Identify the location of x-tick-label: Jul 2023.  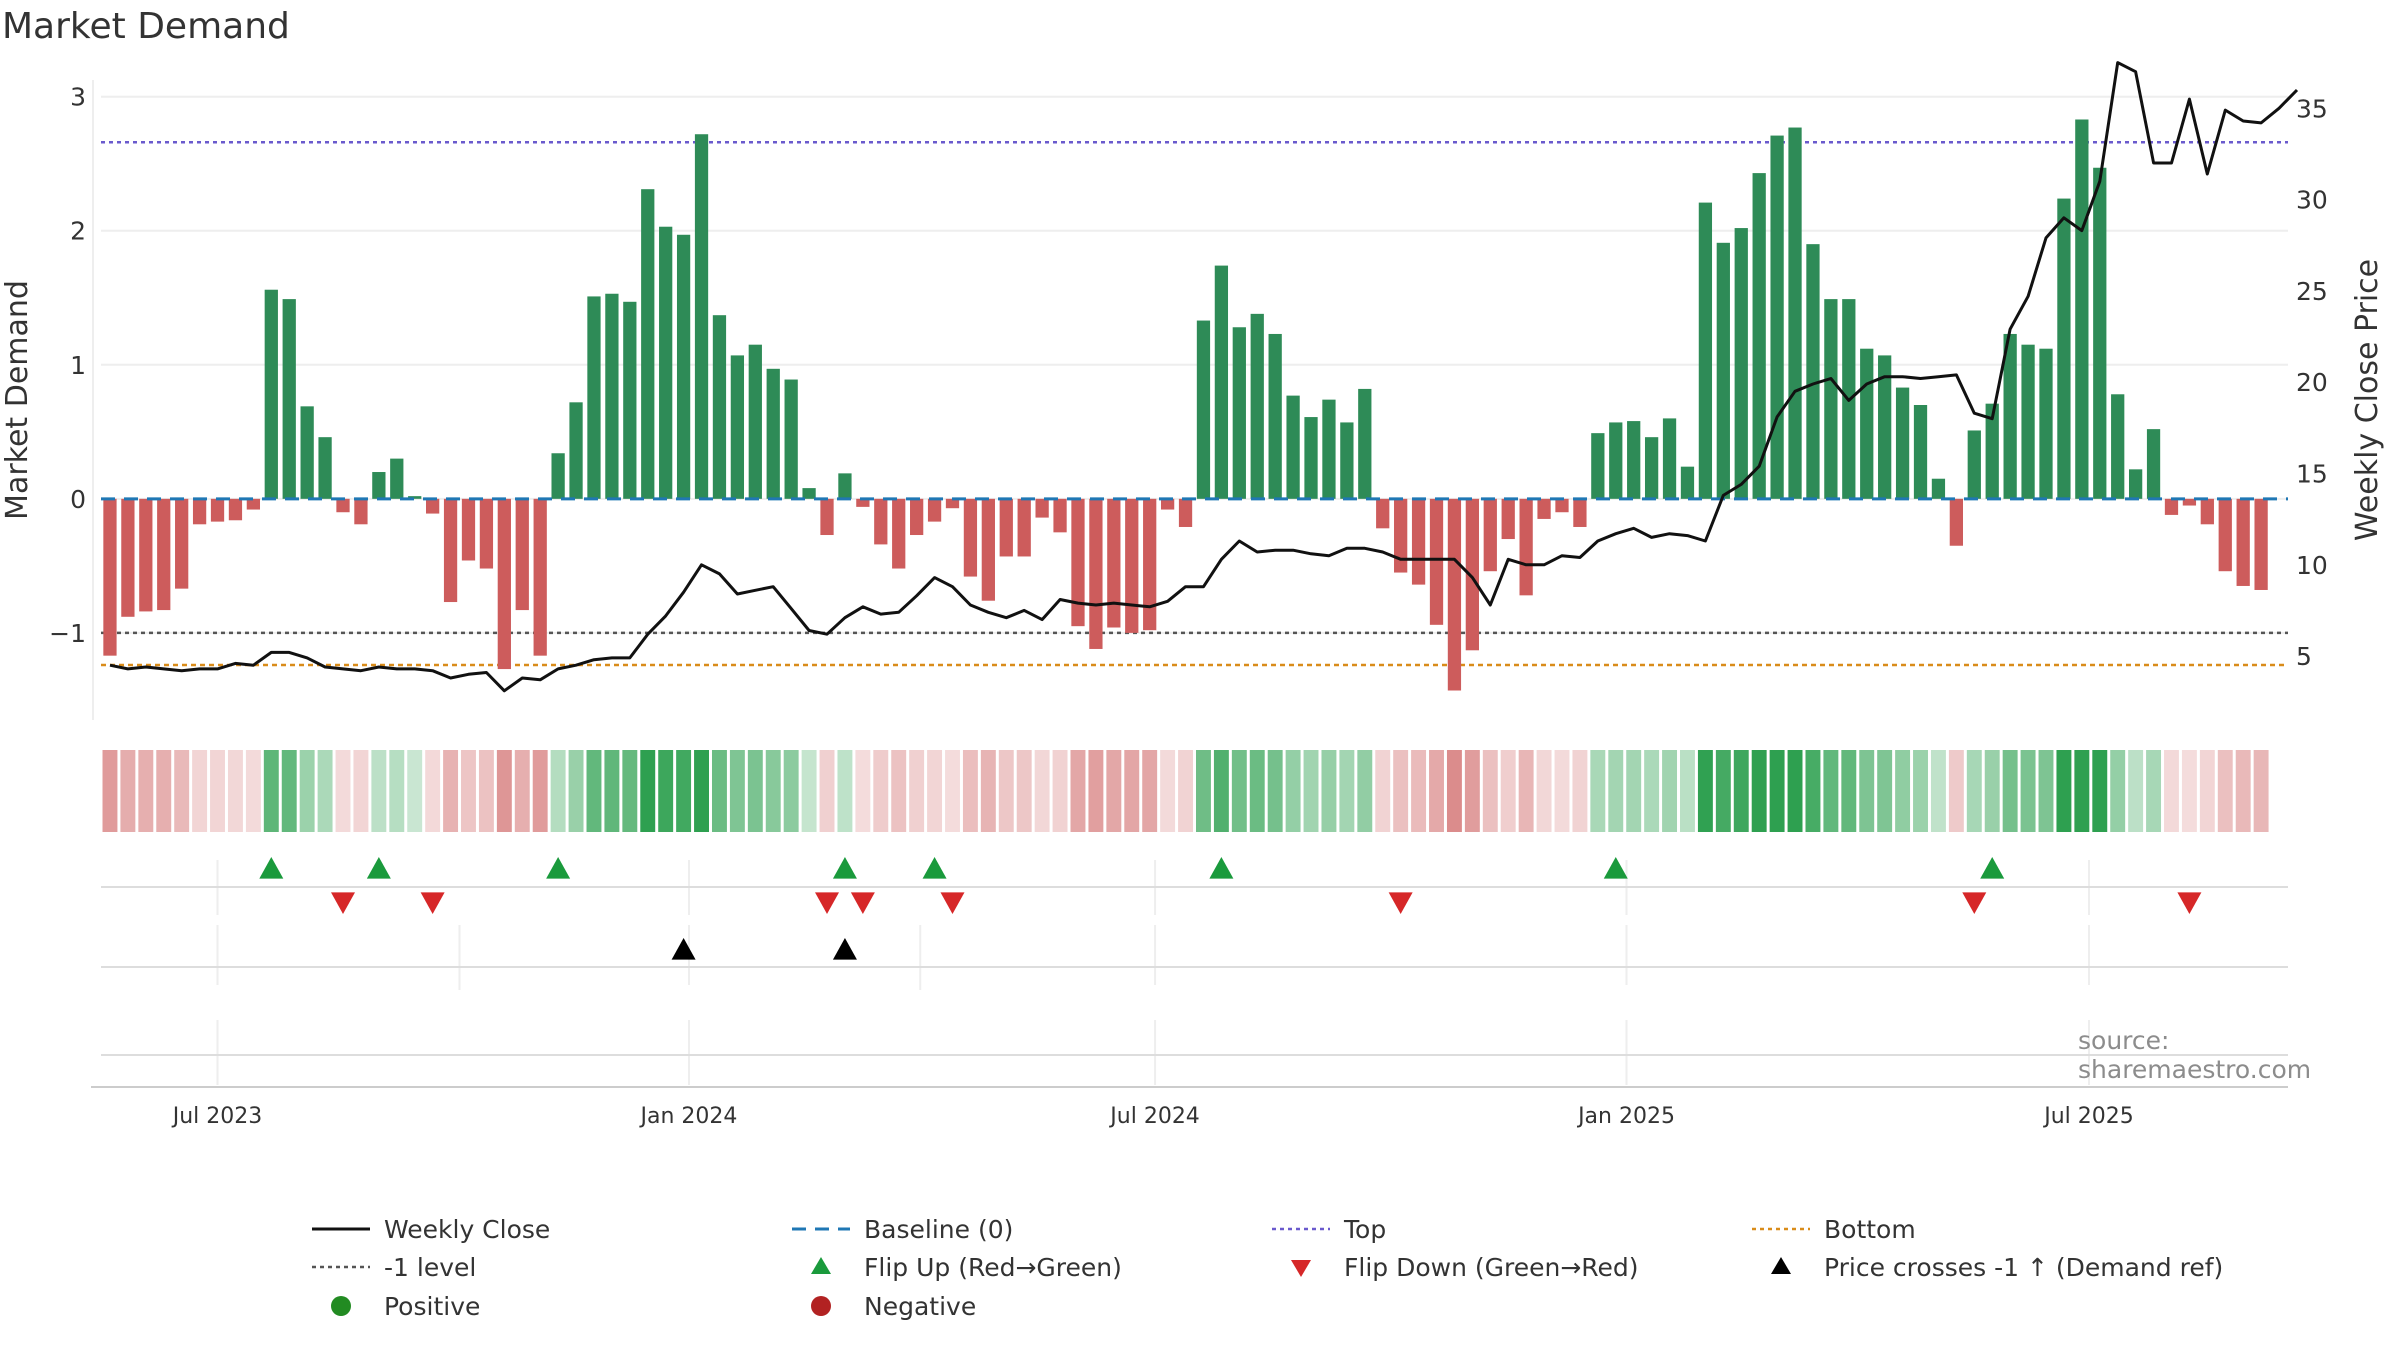
(217, 1116).